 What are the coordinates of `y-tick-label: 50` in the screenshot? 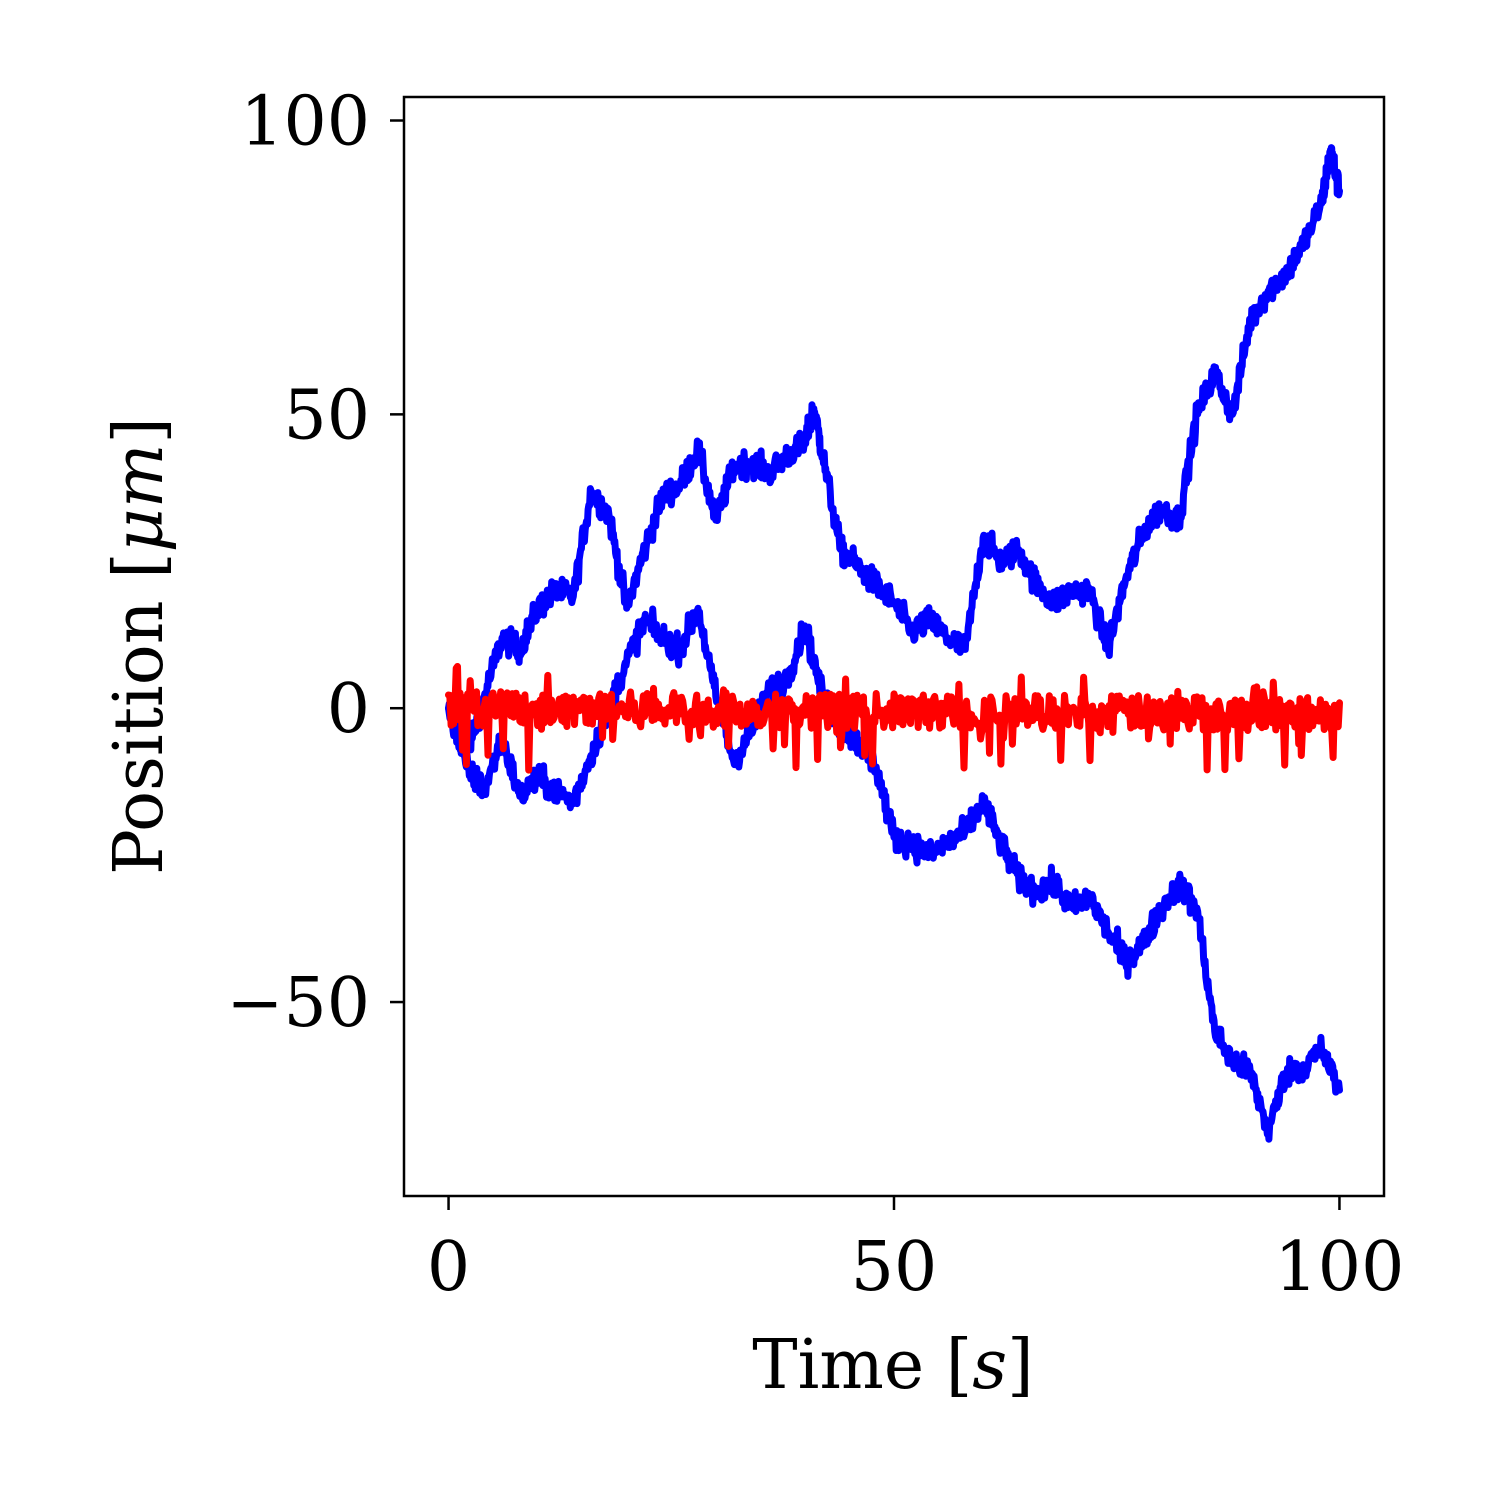 It's located at (326, 415).